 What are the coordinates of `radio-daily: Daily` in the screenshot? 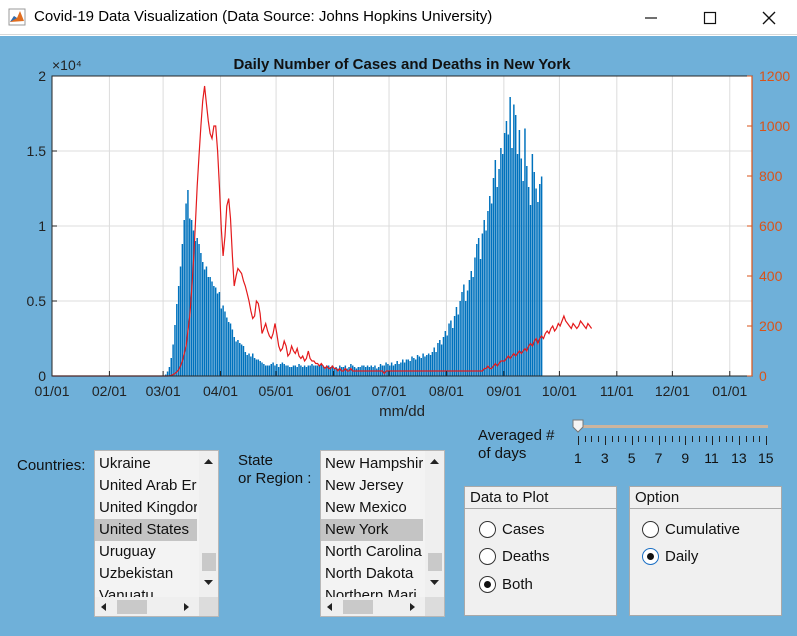 It's located at (670, 556).